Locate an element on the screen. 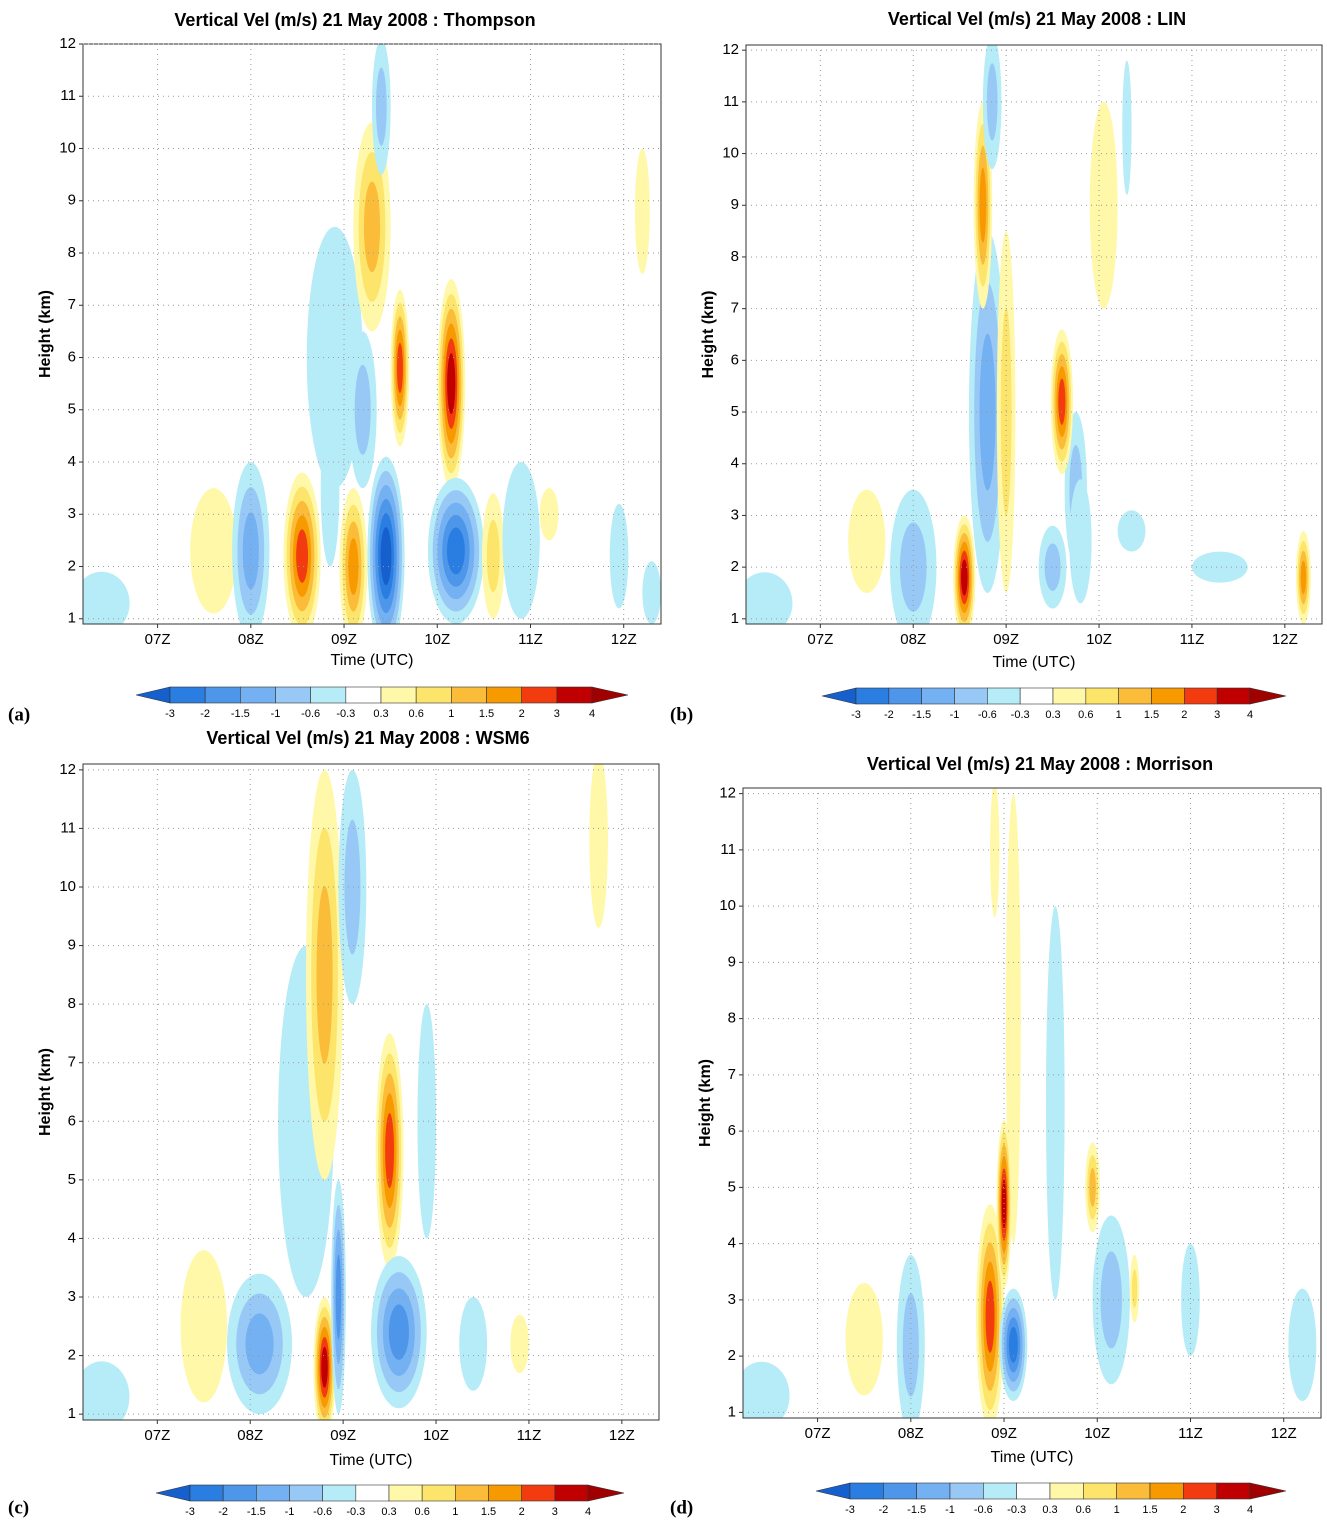 The width and height of the screenshot is (1327, 1524). panel-label: (c) is located at coordinates (18, 1507).